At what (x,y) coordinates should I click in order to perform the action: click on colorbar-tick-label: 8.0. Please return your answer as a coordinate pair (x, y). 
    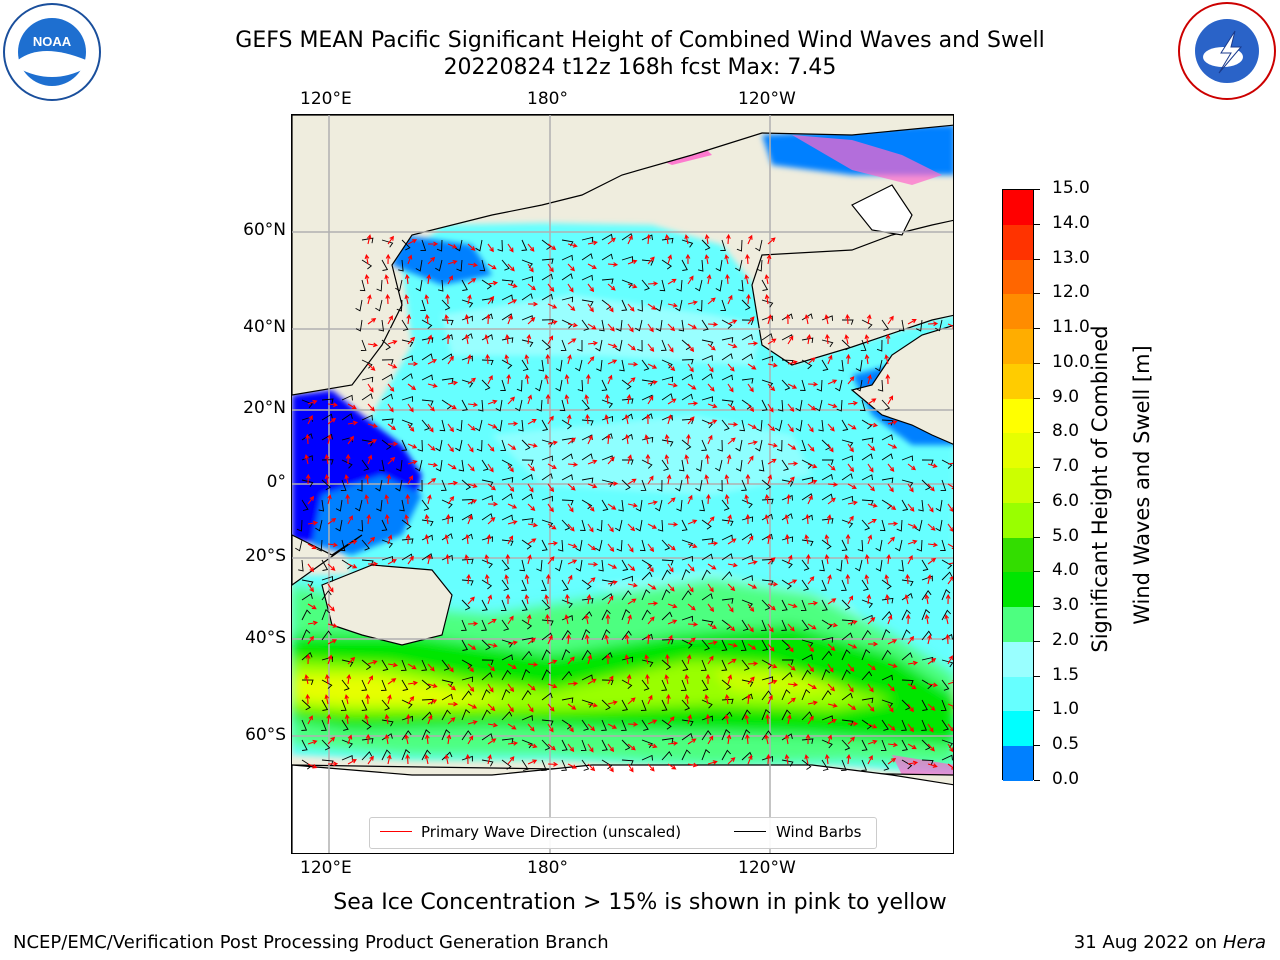
    Looking at the image, I should click on (1066, 431).